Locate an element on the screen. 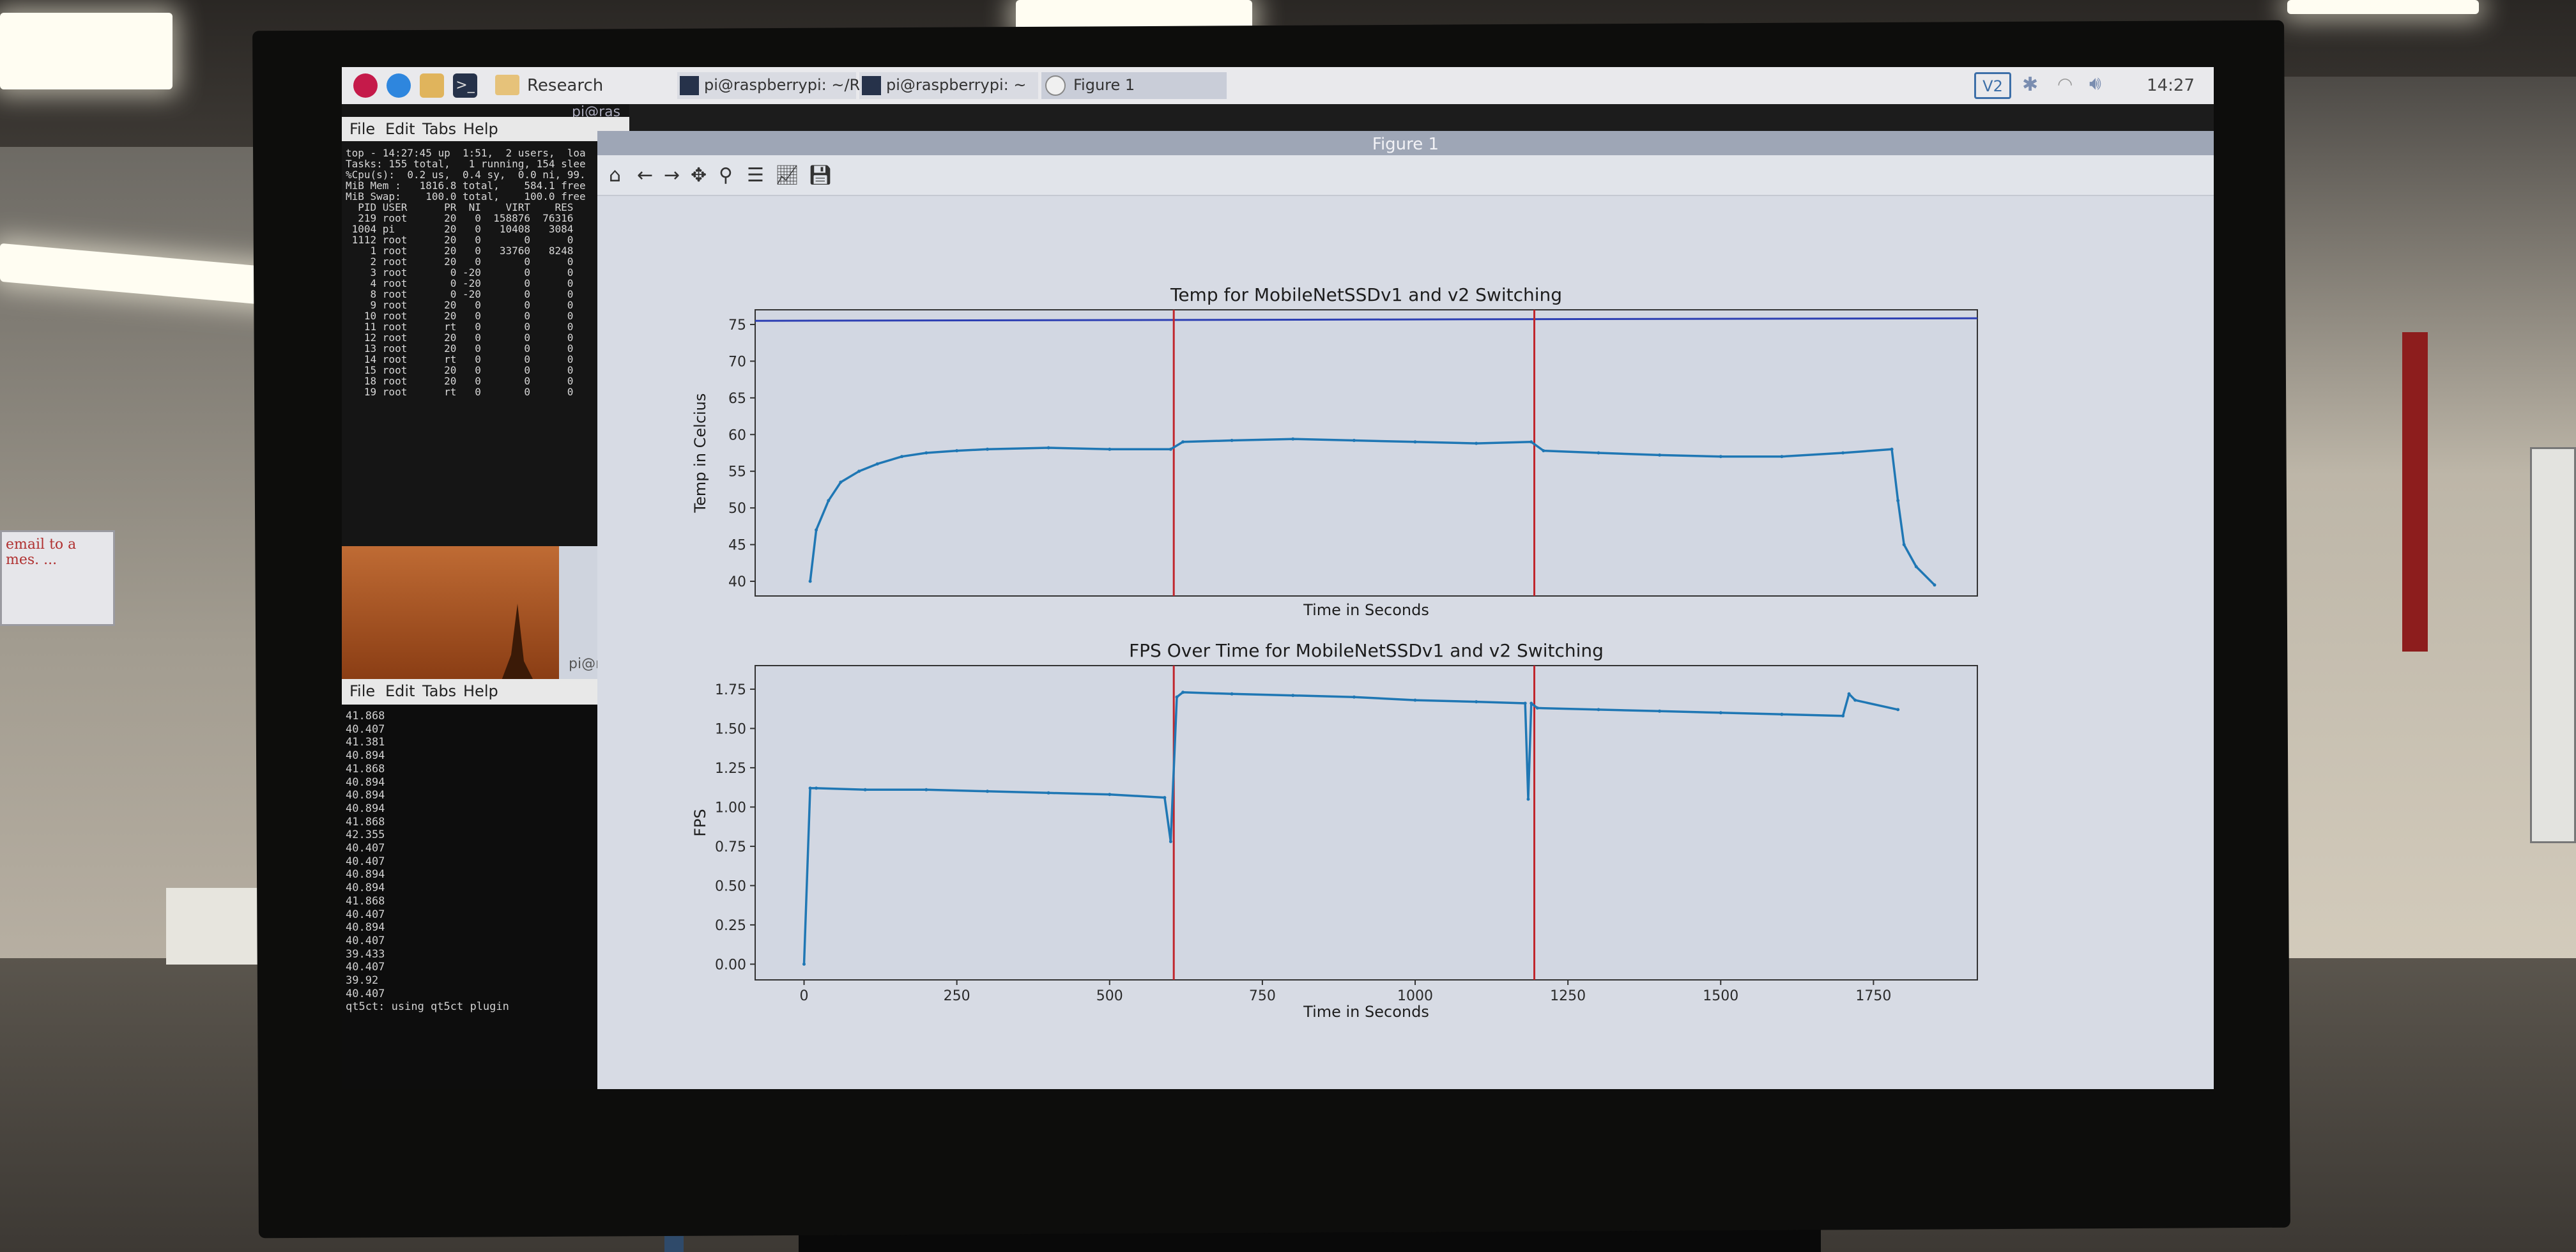  terminal-line: PID USER PR NI VIRT RES is located at coordinates (460, 207).